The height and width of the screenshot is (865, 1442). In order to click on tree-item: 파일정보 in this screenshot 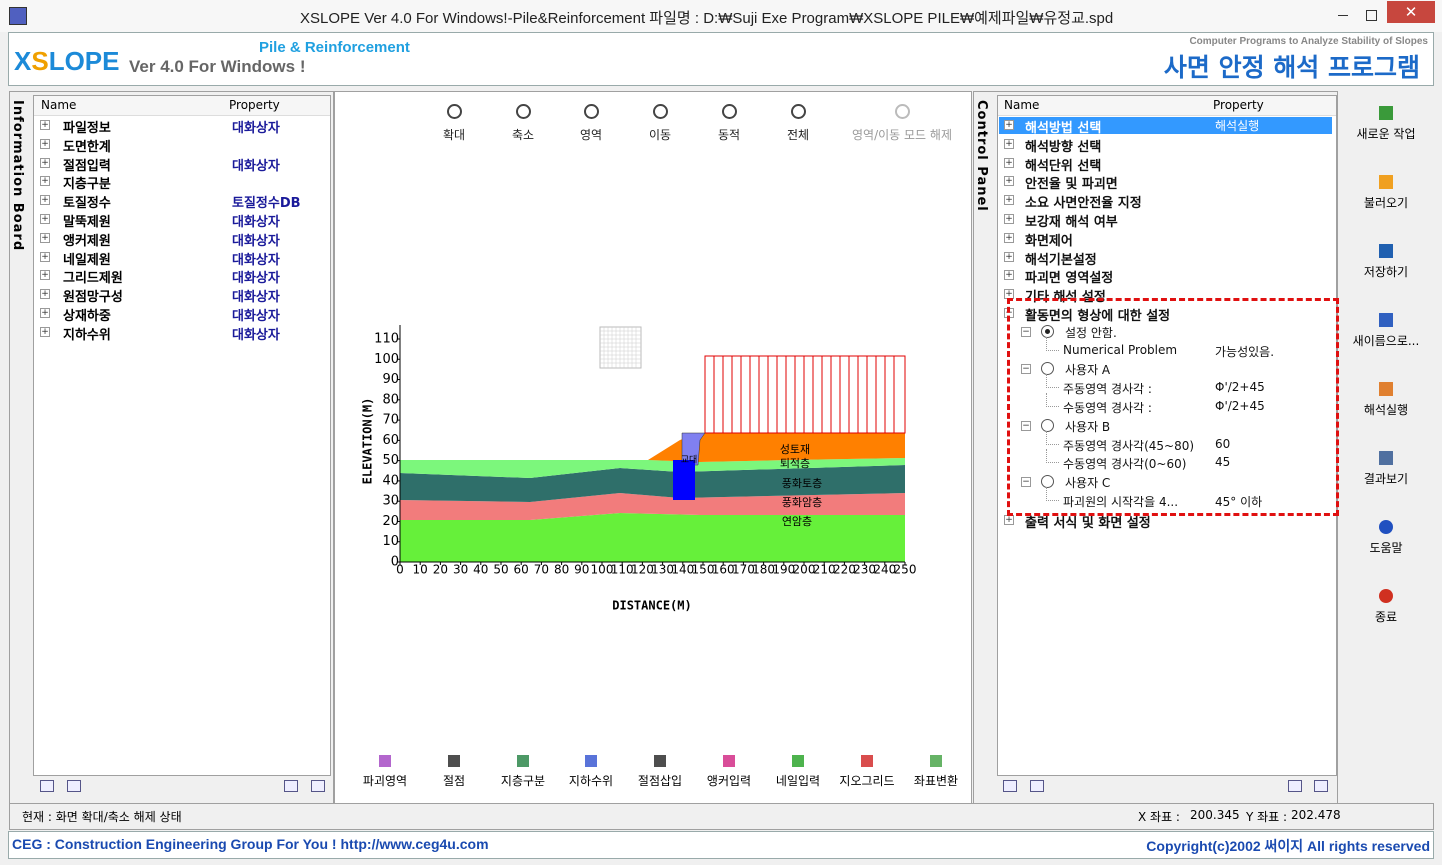, I will do `click(87, 128)`.